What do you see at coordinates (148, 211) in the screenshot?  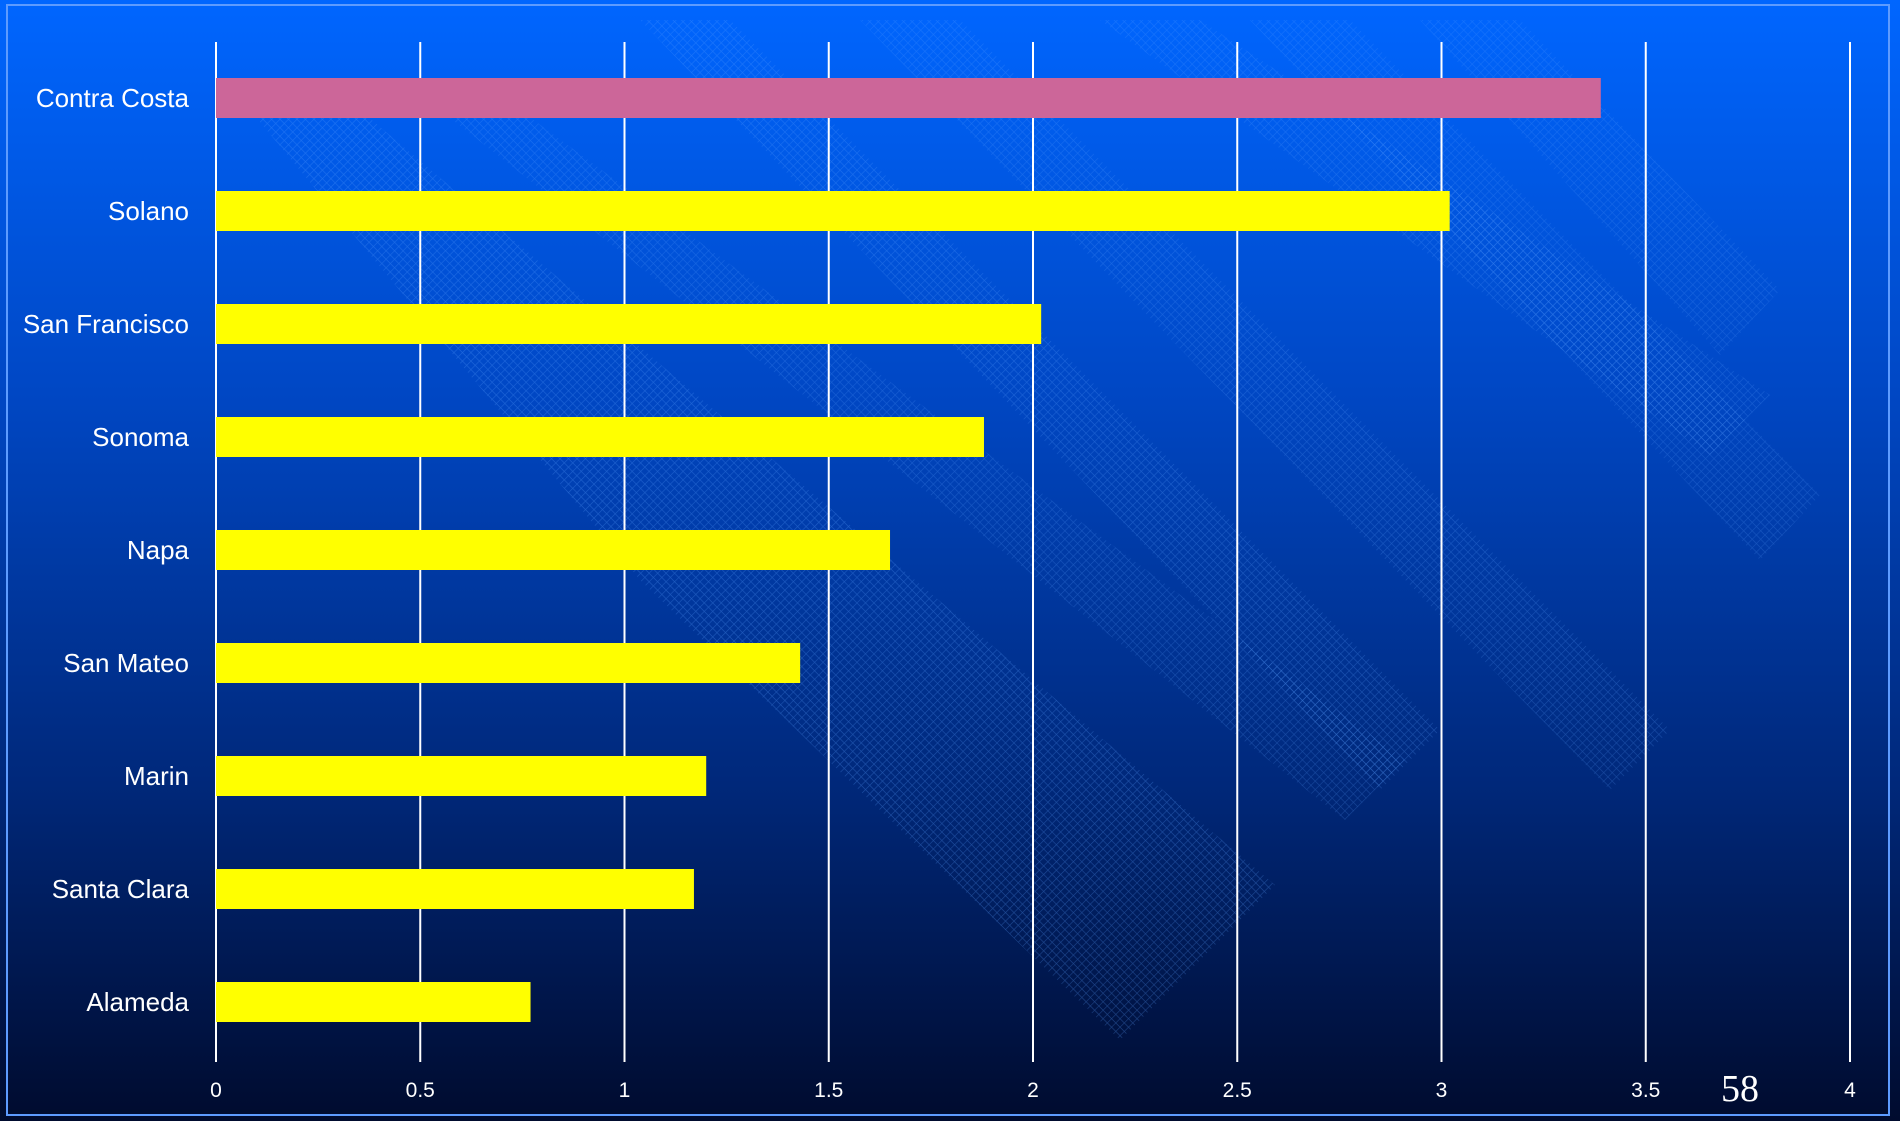 I see `category-label: Solano` at bounding box center [148, 211].